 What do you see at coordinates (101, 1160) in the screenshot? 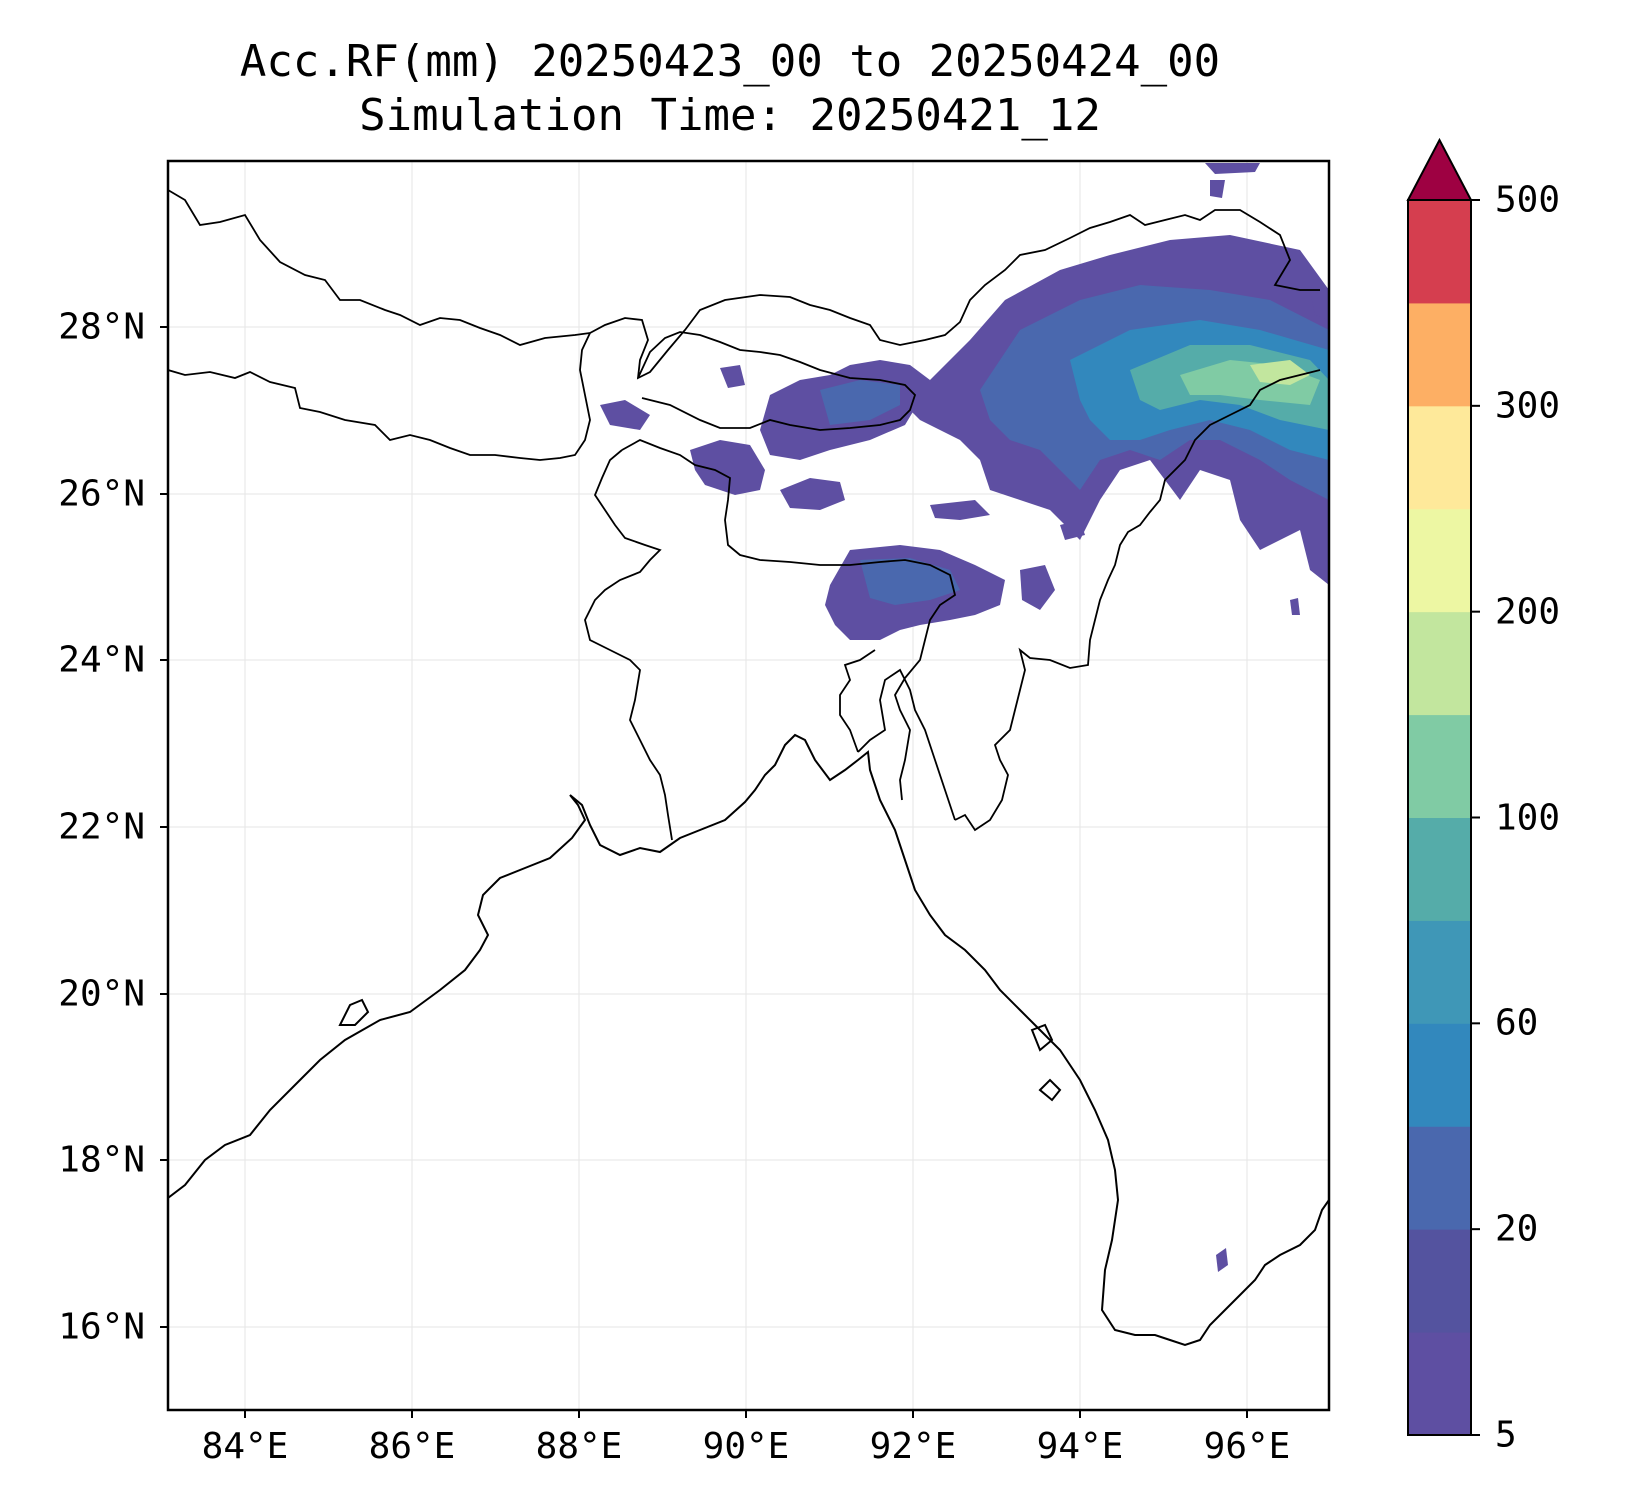
I see `y-tick-label: 18°N` at bounding box center [101, 1160].